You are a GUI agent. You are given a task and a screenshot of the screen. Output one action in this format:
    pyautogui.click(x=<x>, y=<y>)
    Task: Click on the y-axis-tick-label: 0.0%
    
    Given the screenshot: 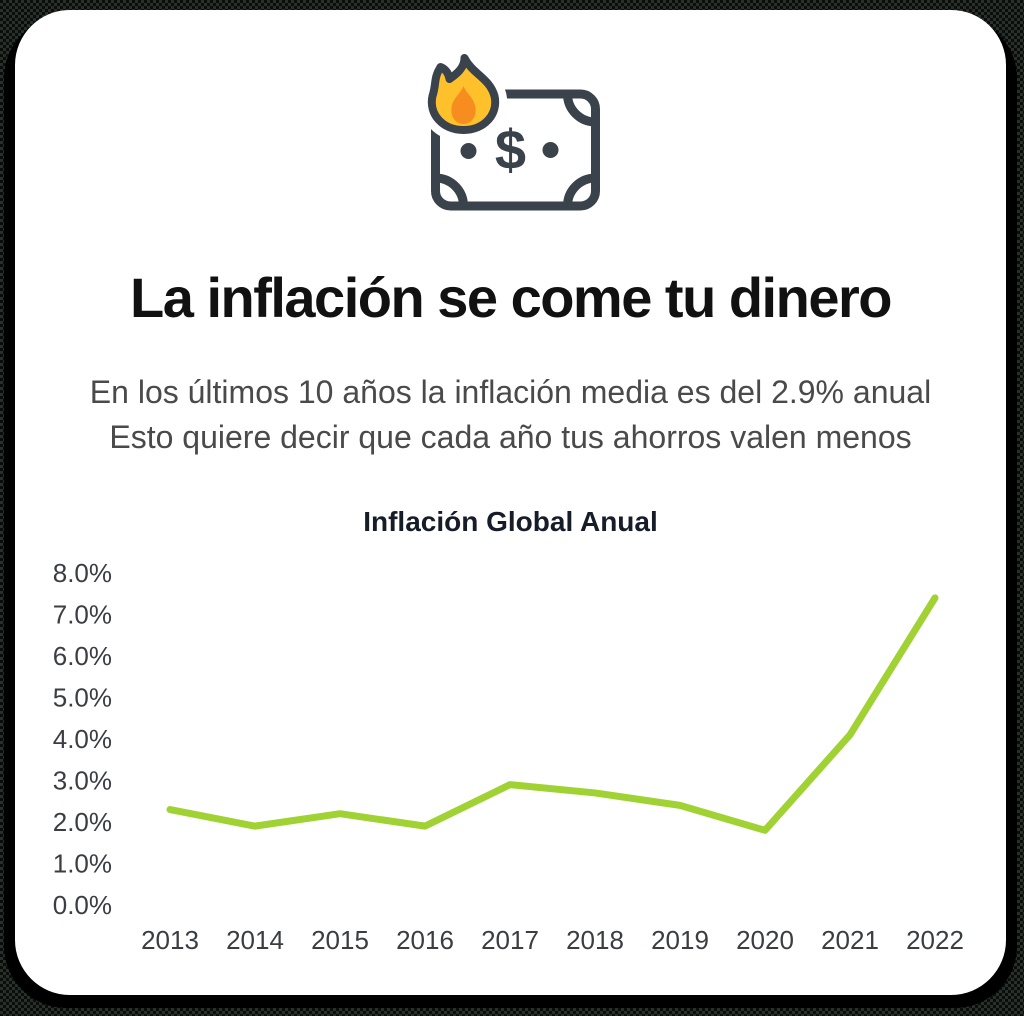 What is the action you would take?
    pyautogui.click(x=82, y=905)
    